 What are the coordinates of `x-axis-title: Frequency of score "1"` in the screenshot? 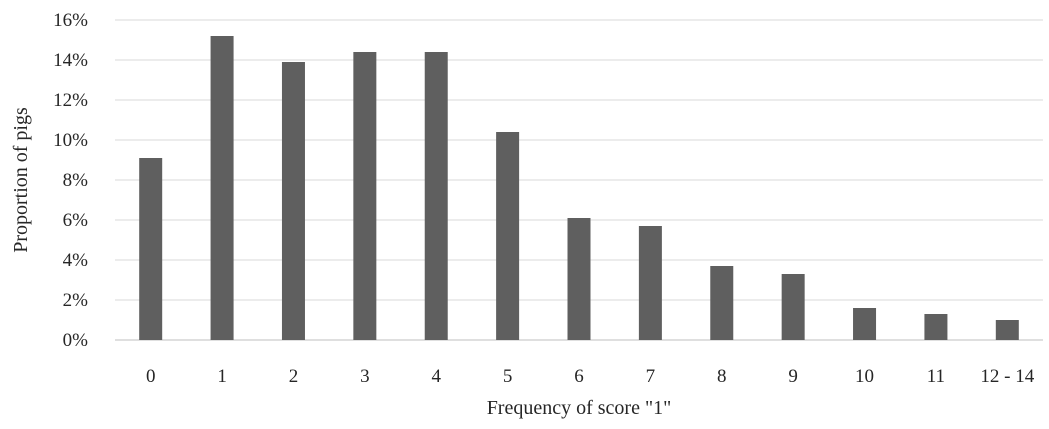 It's located at (579, 408).